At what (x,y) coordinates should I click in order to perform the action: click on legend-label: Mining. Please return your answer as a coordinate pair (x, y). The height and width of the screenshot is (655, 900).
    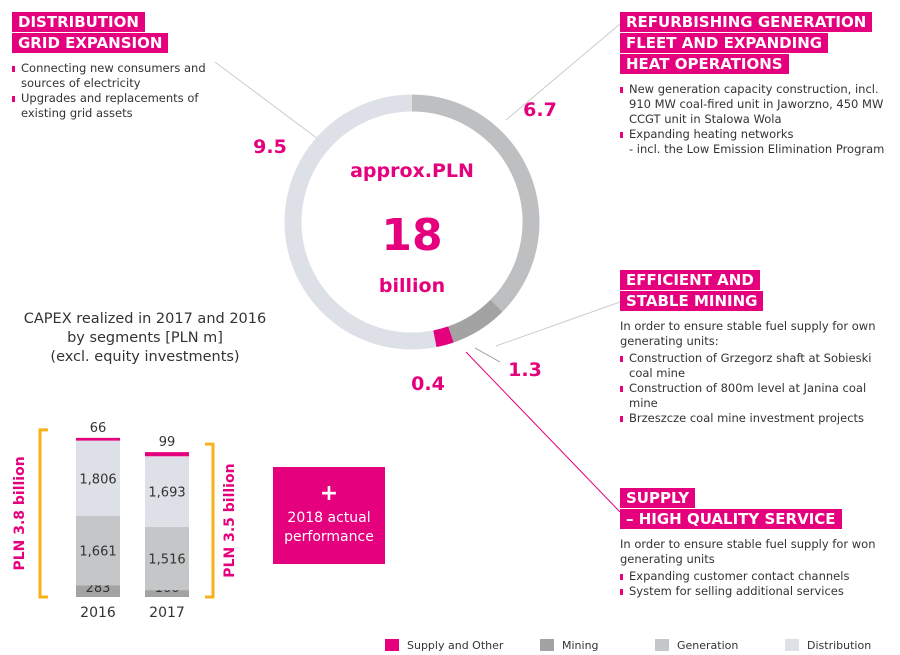
    Looking at the image, I should click on (580, 645).